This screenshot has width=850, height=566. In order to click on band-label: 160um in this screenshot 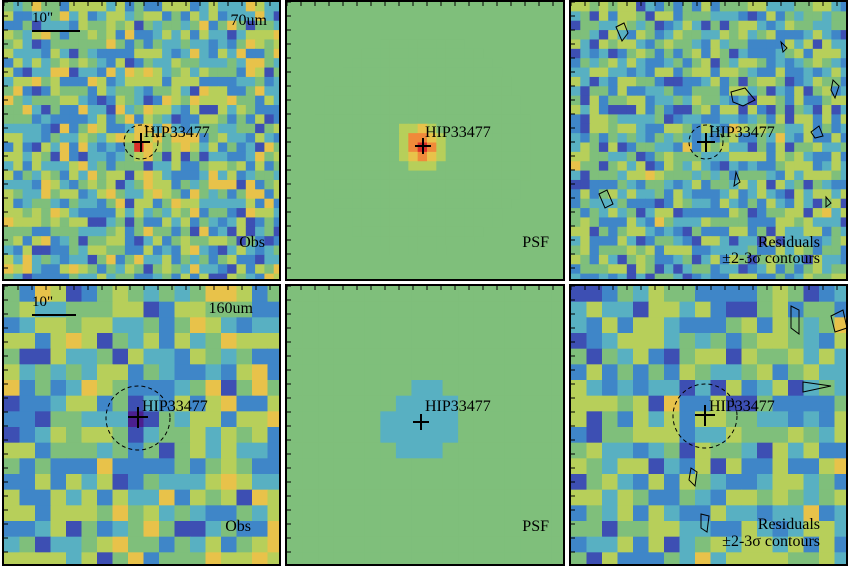, I will do `click(230, 308)`.